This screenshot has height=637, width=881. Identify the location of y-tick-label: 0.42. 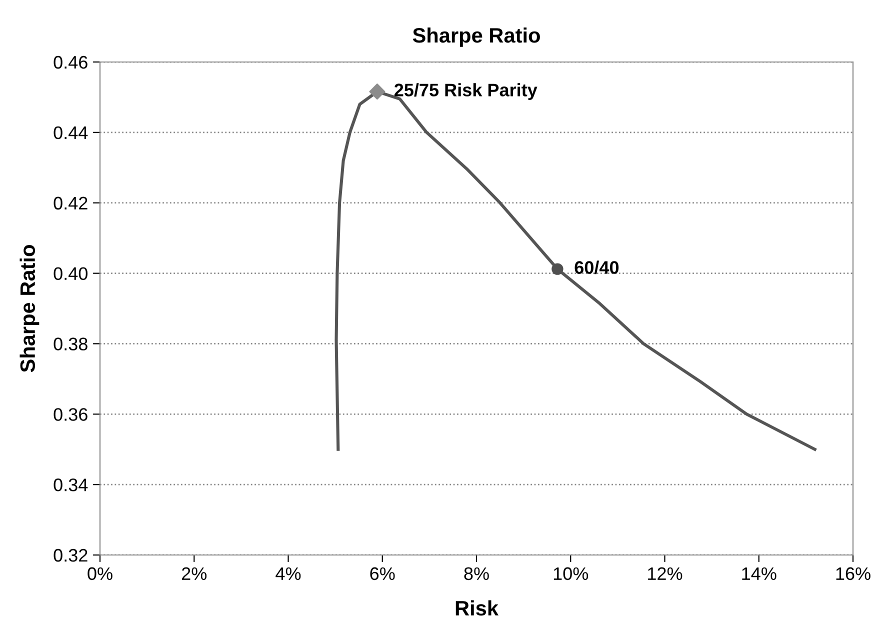
(71, 203).